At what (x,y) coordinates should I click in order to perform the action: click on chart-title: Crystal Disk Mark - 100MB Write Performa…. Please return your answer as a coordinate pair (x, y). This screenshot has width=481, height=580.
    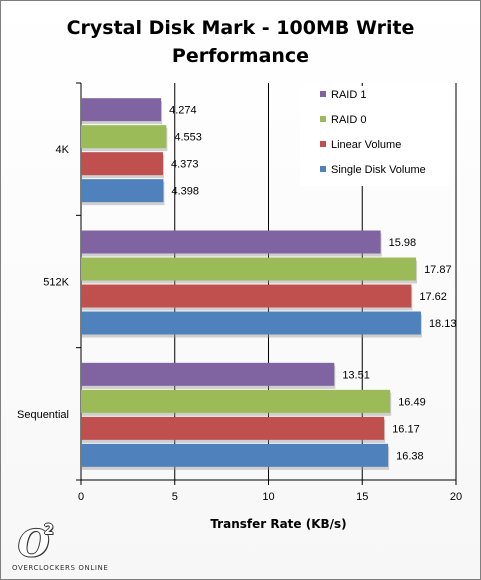
    Looking at the image, I should click on (240, 42).